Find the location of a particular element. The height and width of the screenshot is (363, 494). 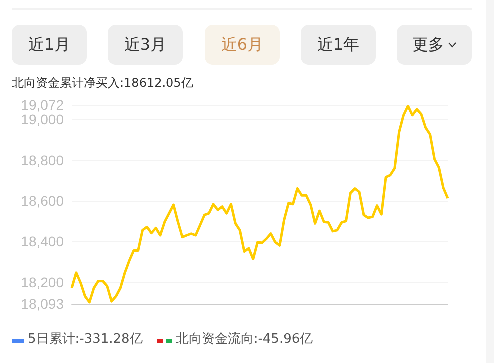

text: 更多 is located at coordinates (428, 45).